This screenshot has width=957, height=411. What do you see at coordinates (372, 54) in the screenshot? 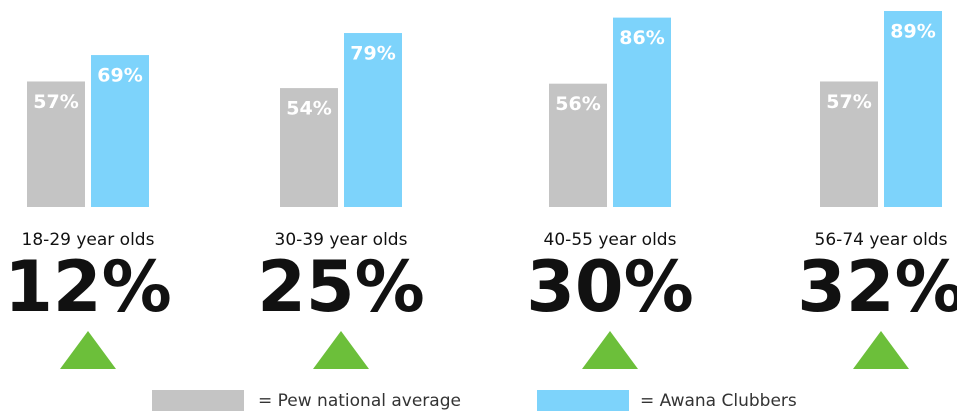
I see `value-label: 79%` at bounding box center [372, 54].